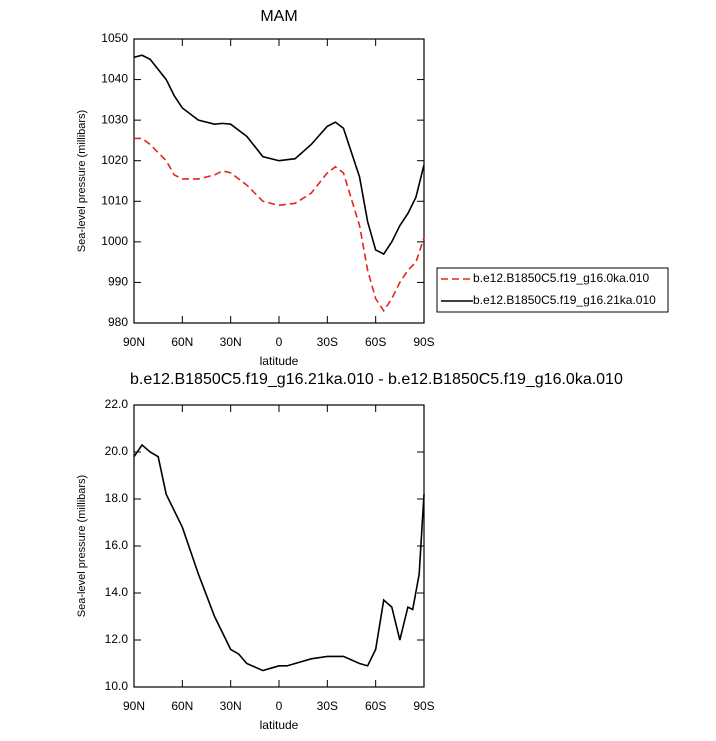 The image size is (716, 741). What do you see at coordinates (114, 160) in the screenshot?
I see `y-tick-label: 1020` at bounding box center [114, 160].